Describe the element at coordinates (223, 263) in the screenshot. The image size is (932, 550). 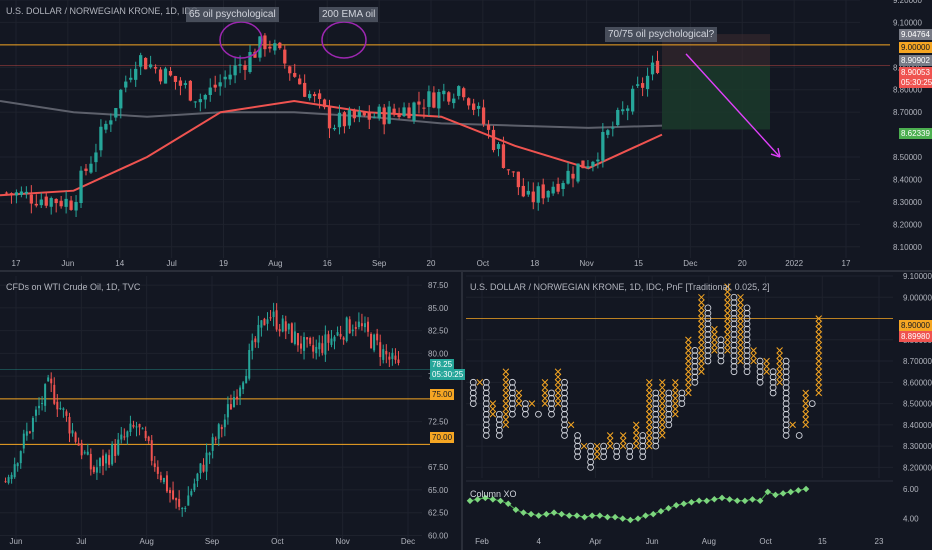
I see `main-x-tick: 19` at that location.